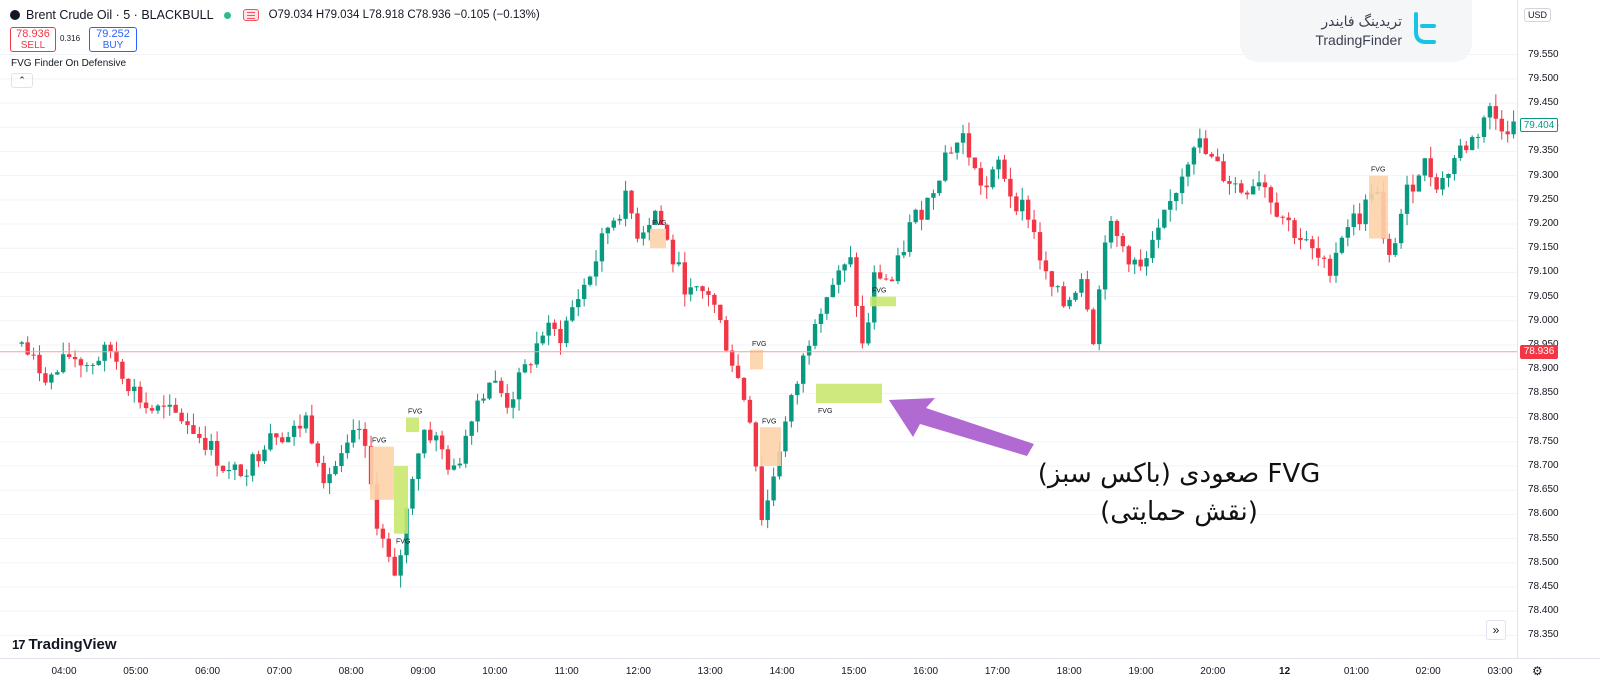 This screenshot has height=700, width=1600. Describe the element at coordinates (227, 15) in the screenshot. I see `market-status-icon` at that location.